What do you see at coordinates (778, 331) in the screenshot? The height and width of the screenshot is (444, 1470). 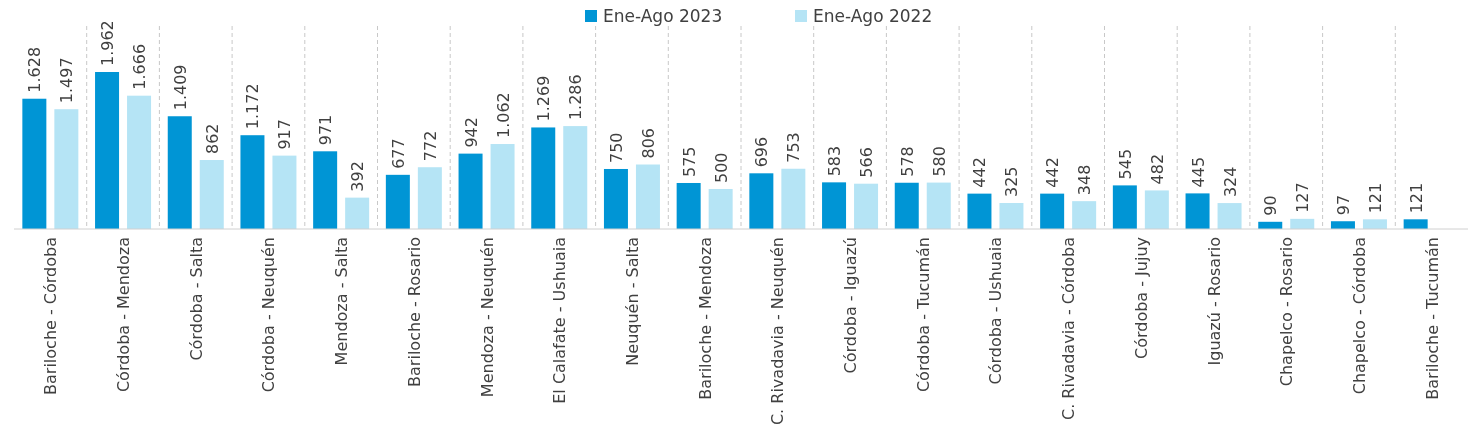 I see `x-tick-label: C. Rivadavia - Neuquén` at bounding box center [778, 331].